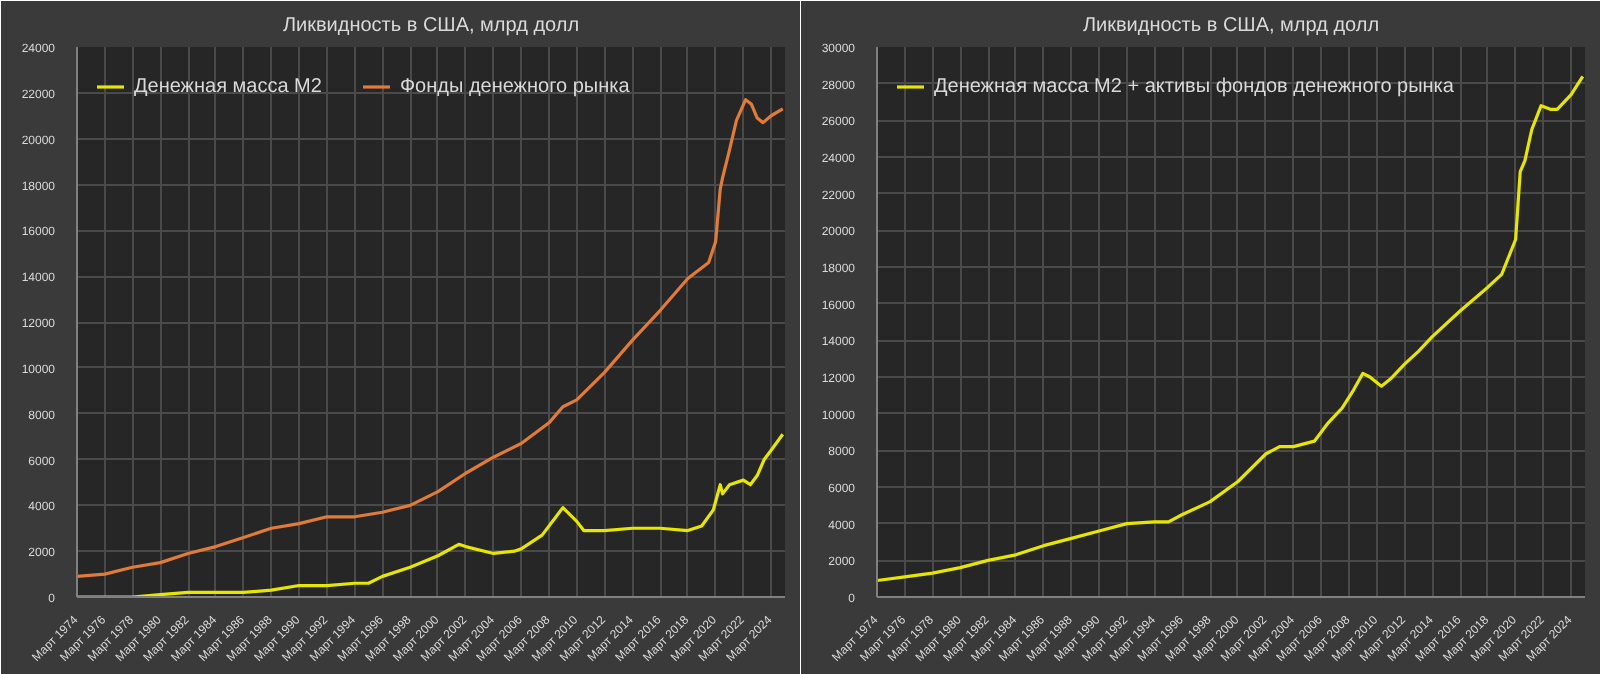  What do you see at coordinates (228, 86) in the screenshot?
I see `legend-label: Денежная масса M2` at bounding box center [228, 86].